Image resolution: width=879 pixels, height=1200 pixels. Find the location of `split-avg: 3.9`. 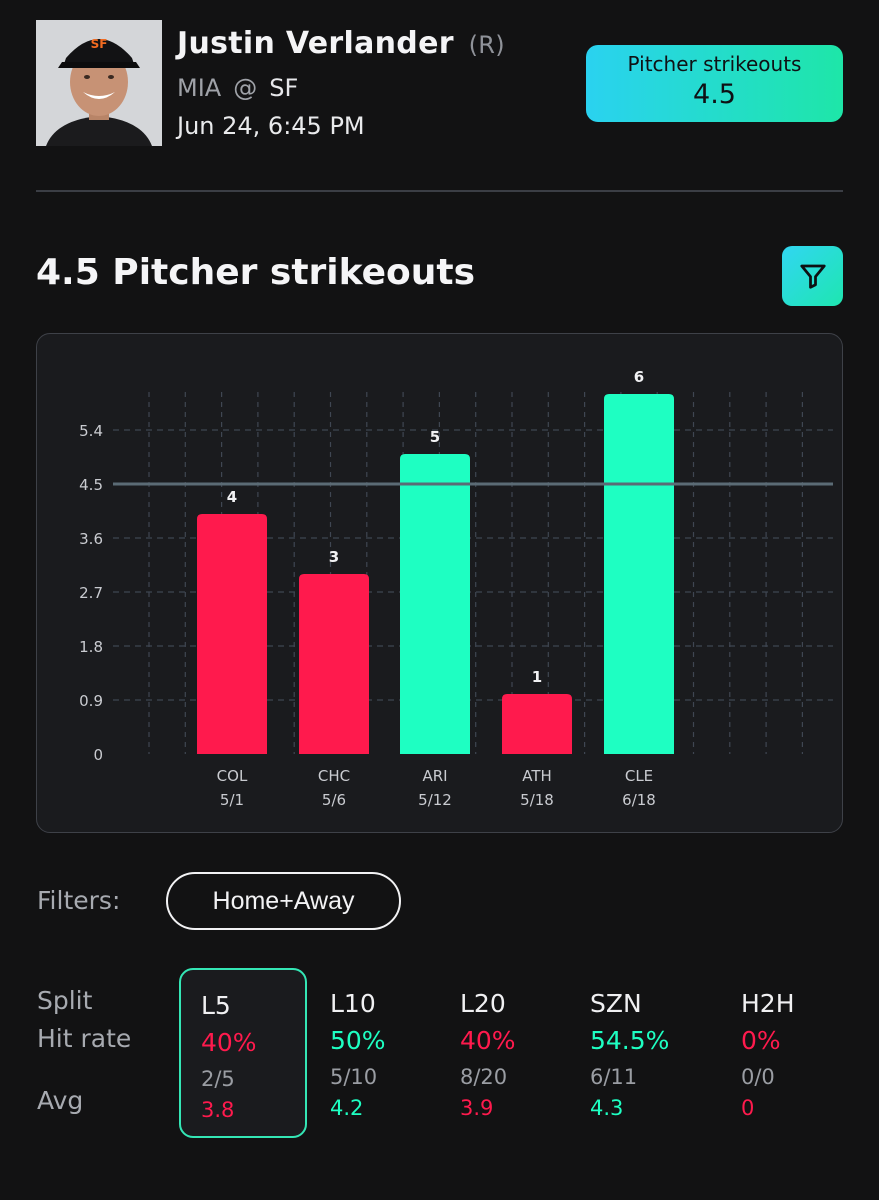

split-avg: 3.9 is located at coordinates (477, 1108).